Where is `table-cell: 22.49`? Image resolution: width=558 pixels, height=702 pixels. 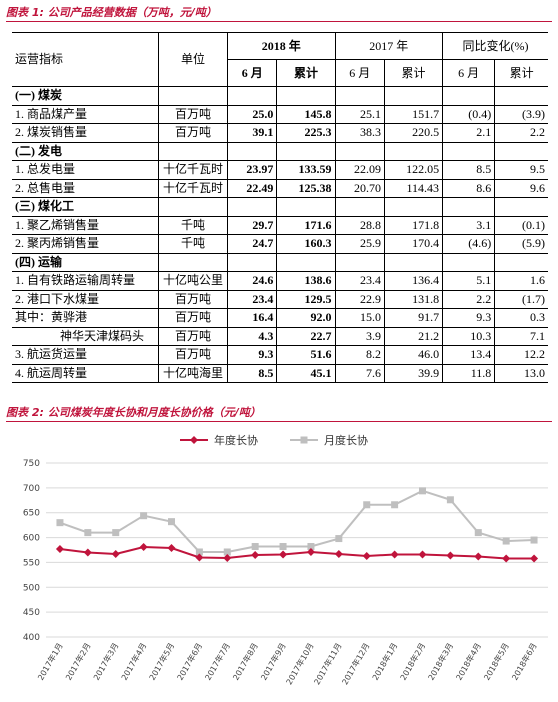 table-cell: 22.49 is located at coordinates (252, 188).